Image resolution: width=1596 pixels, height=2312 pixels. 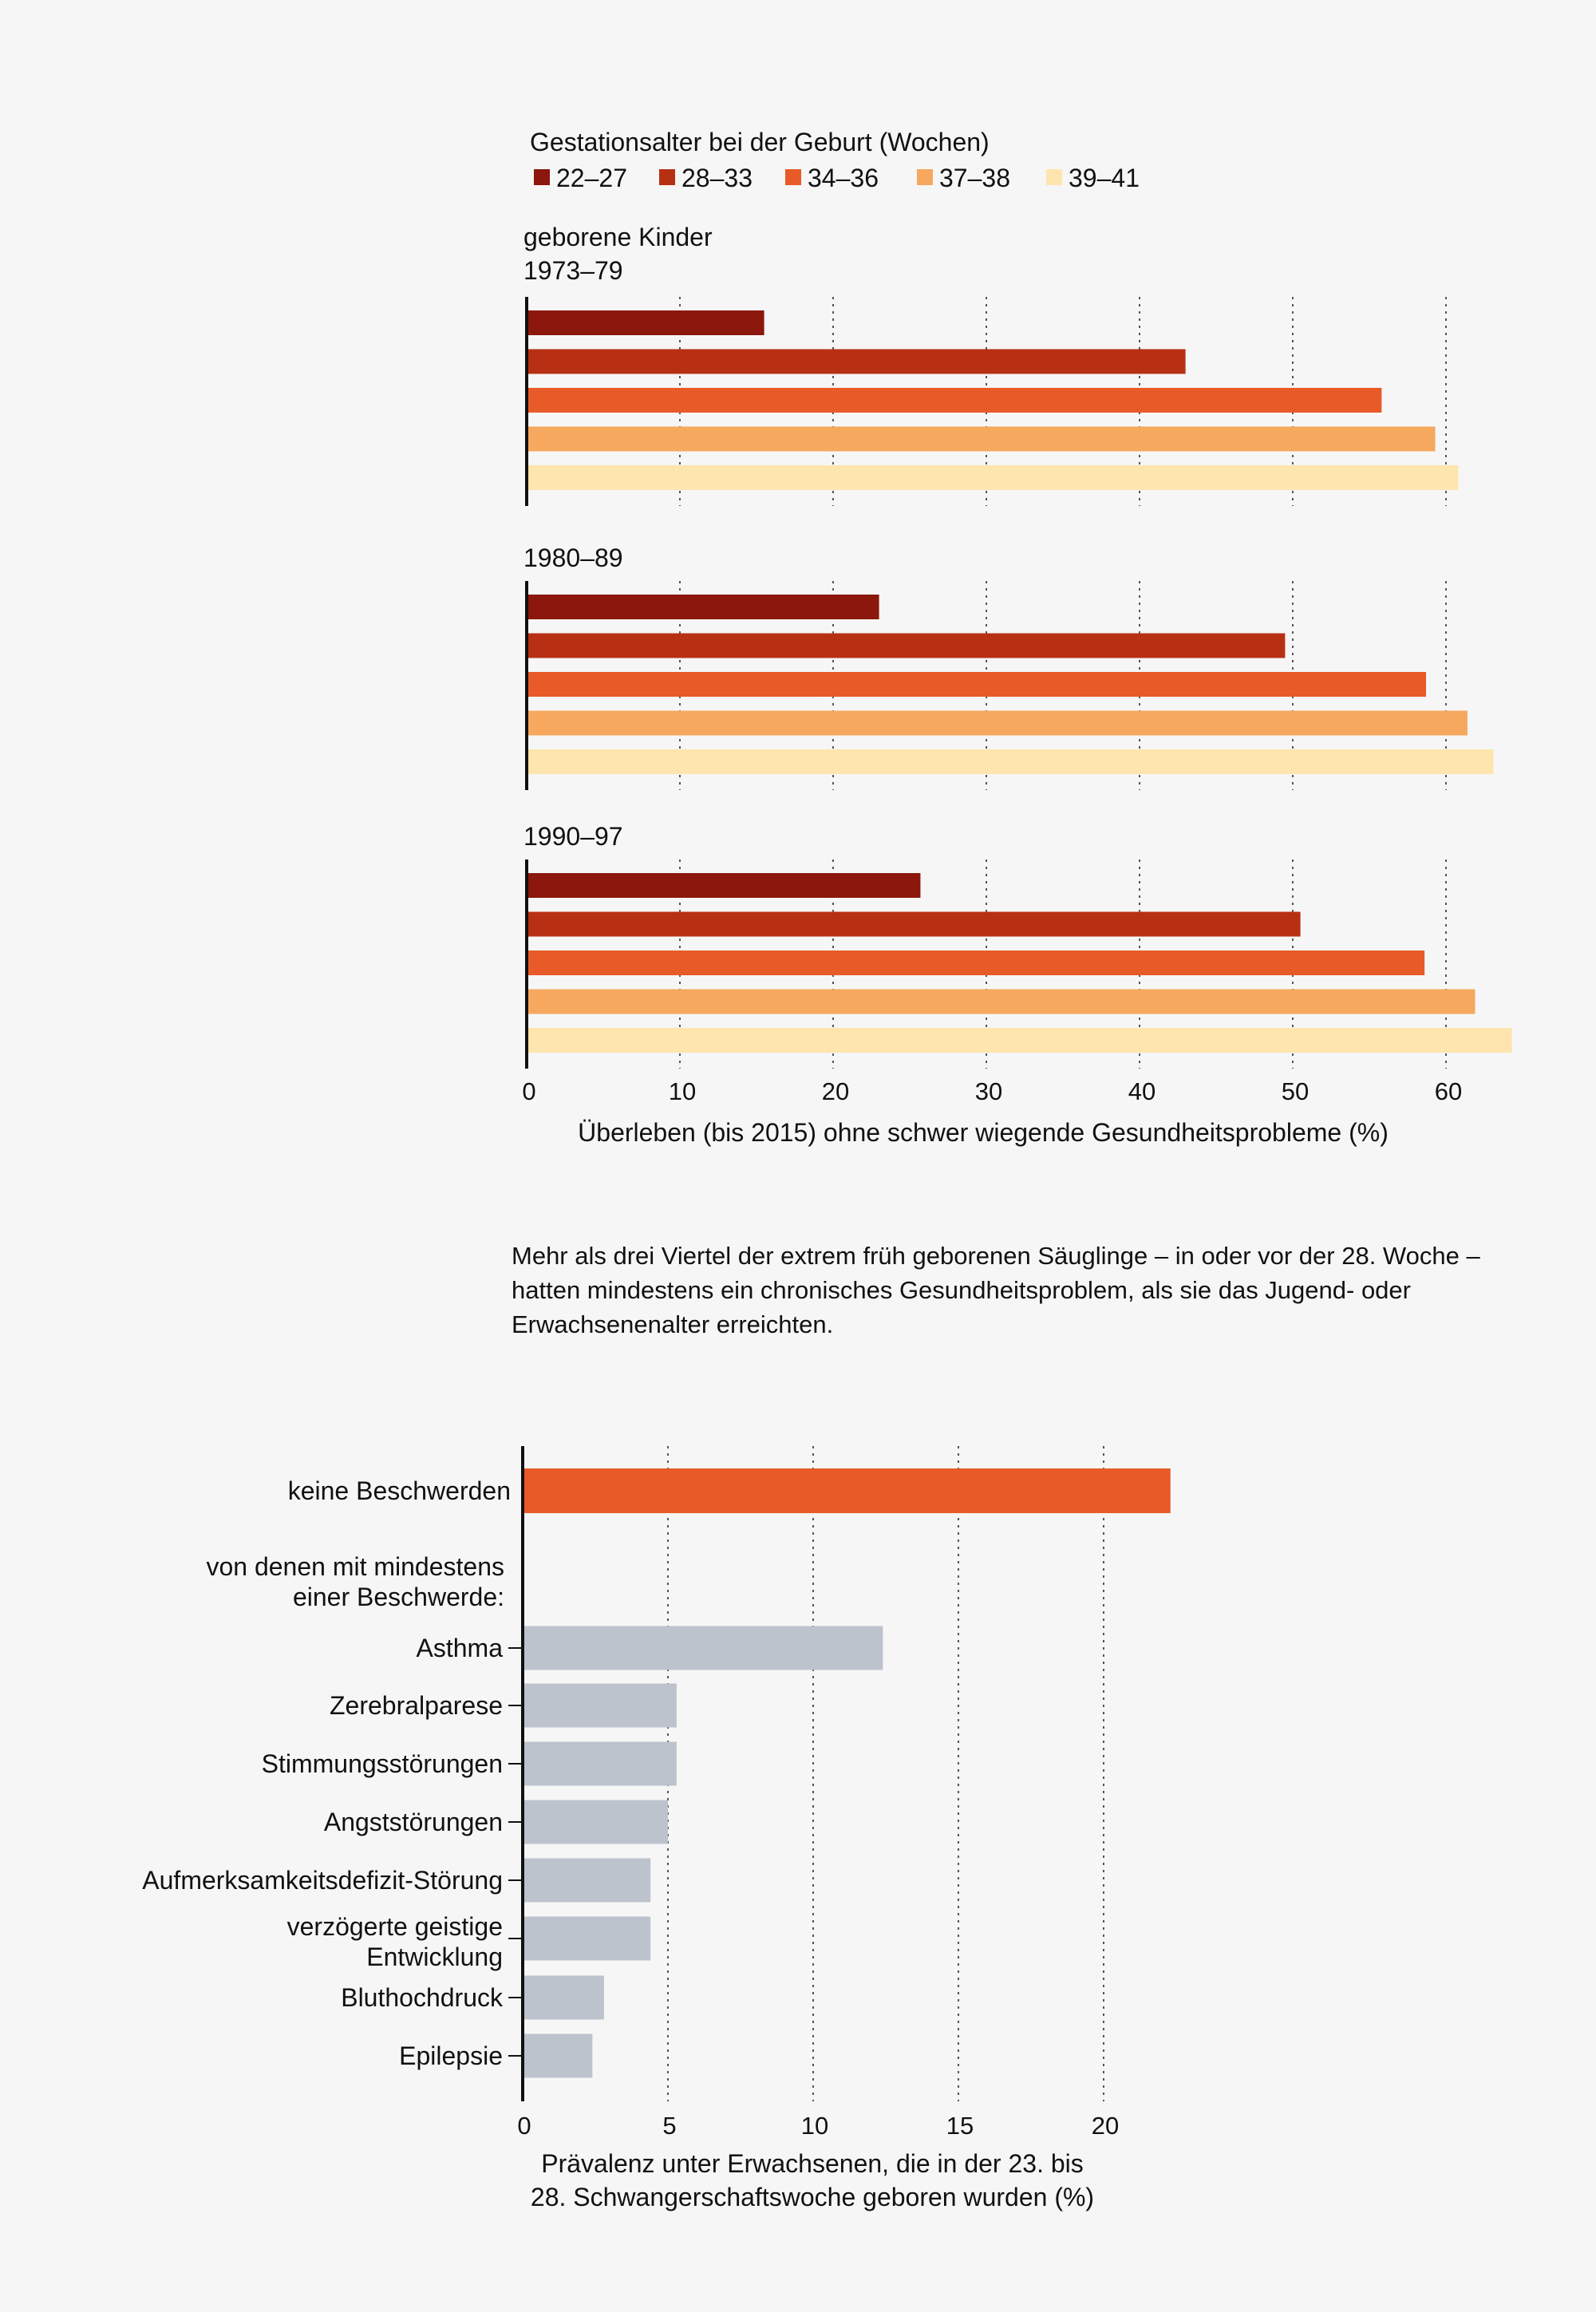 I want to click on legend-label: 37–38, so click(x=974, y=178).